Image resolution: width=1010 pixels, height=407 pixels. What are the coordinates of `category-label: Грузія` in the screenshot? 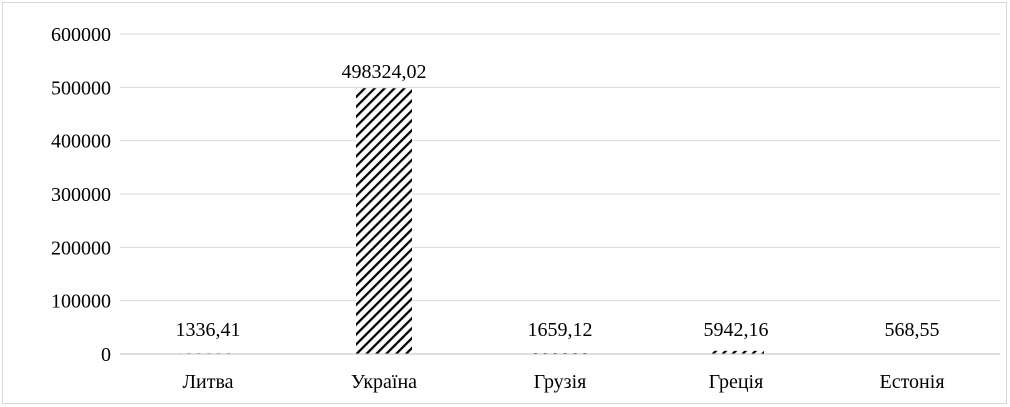 It's located at (560, 382).